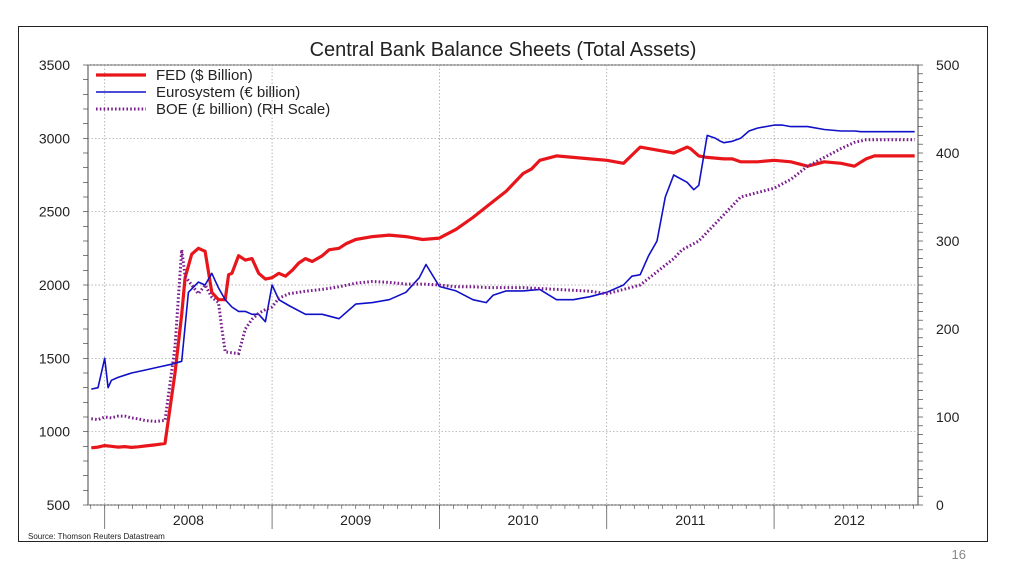  Describe the element at coordinates (940, 505) in the screenshot. I see `y-tick-label-right: 0` at that location.